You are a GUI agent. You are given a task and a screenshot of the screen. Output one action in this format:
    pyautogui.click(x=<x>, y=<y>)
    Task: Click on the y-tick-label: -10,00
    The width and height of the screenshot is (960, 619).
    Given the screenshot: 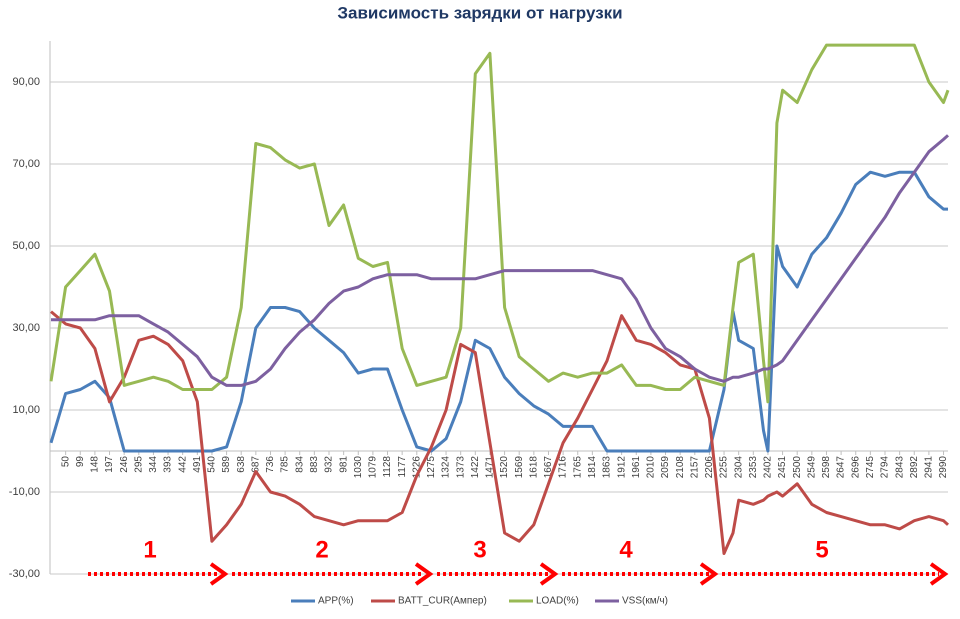 What is the action you would take?
    pyautogui.click(x=24, y=492)
    